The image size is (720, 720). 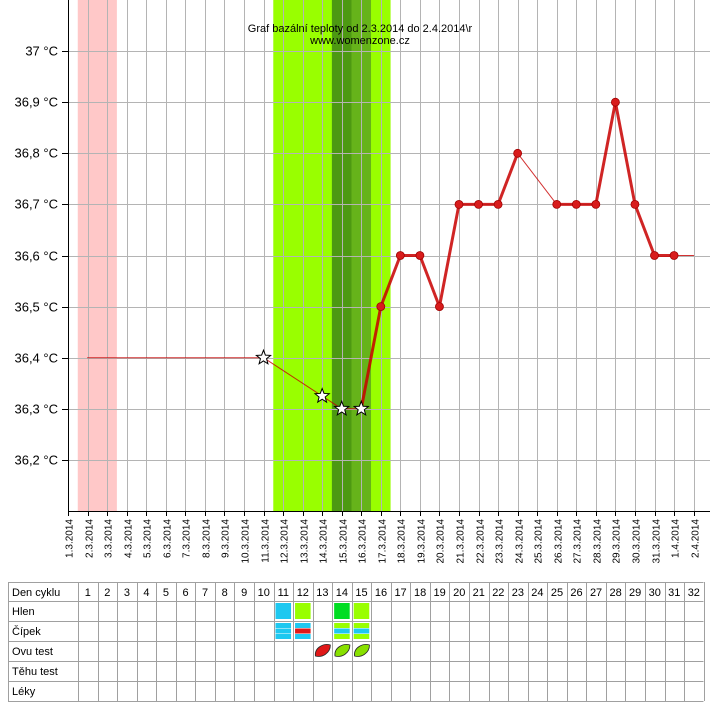 I want to click on x-tick-label: 22.3.2014, so click(x=481, y=541).